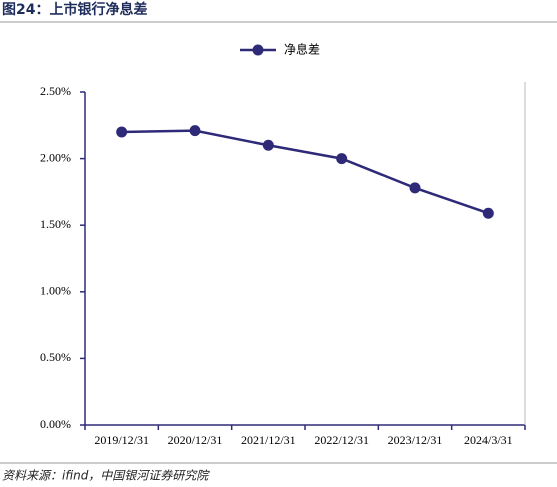  What do you see at coordinates (258, 50) in the screenshot?
I see `legend-marker` at bounding box center [258, 50].